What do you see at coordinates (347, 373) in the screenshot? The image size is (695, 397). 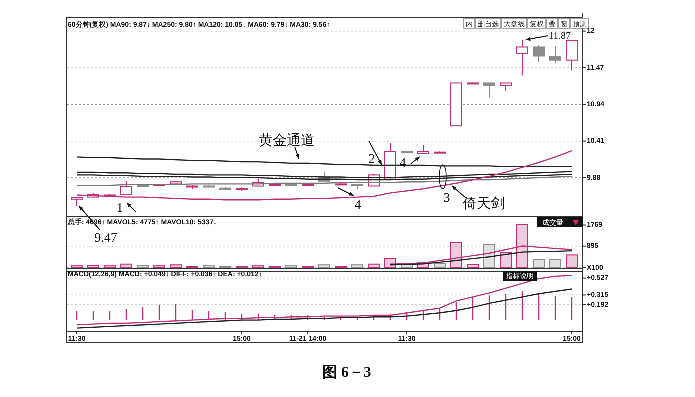 I see `caption: 图 6－3` at bounding box center [347, 373].